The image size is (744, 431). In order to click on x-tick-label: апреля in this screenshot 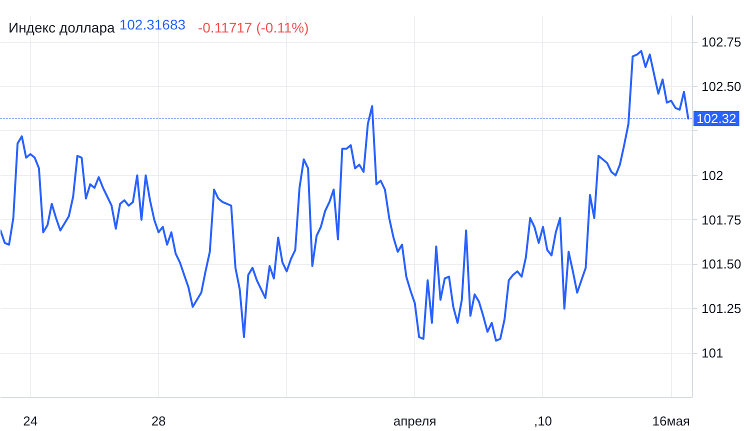, I will do `click(414, 421)`.